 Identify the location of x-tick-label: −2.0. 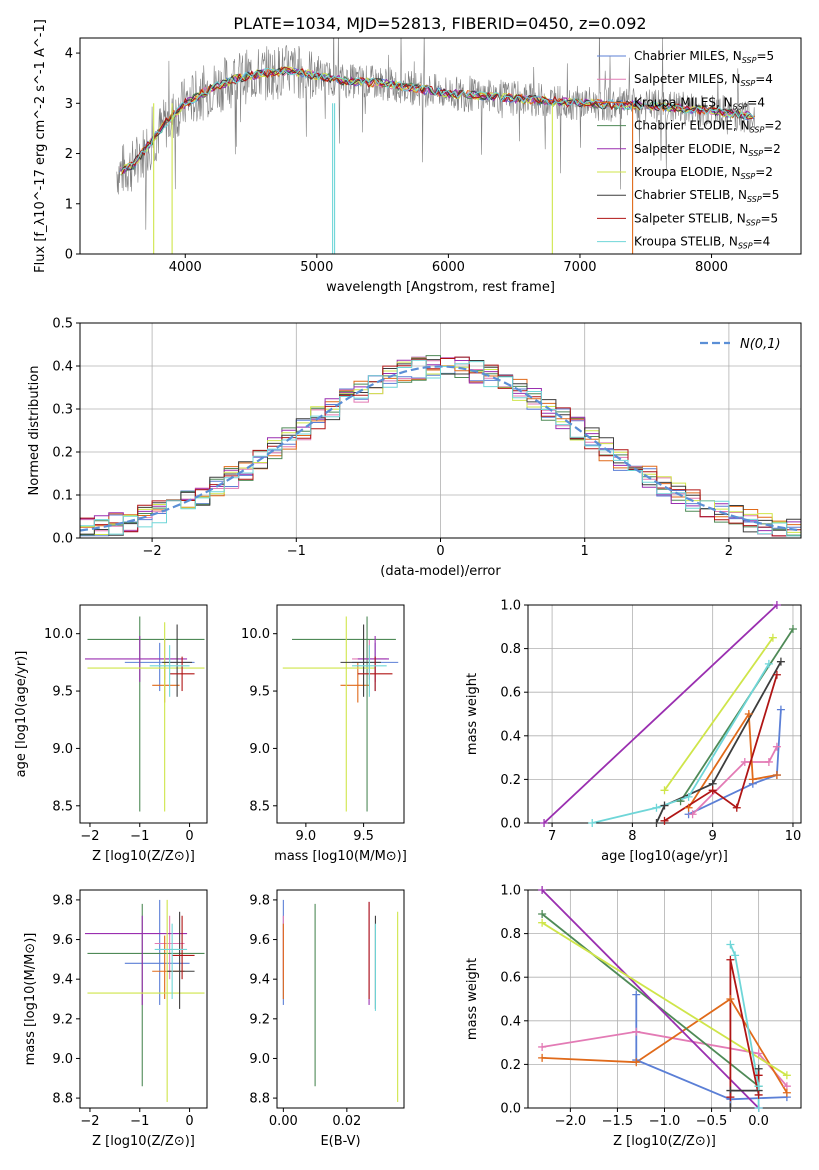
(571, 1121).